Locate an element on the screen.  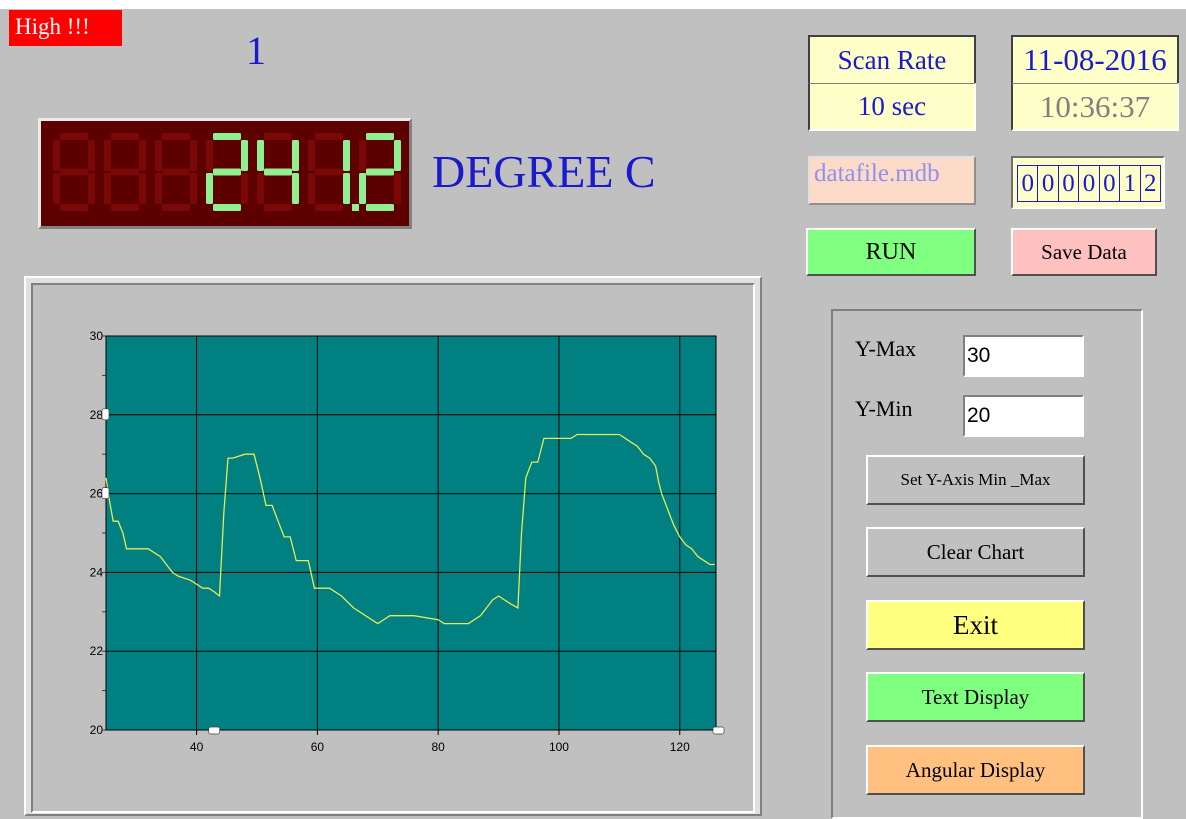
date-display: 11-08-2016 is located at coordinates (1095, 59).